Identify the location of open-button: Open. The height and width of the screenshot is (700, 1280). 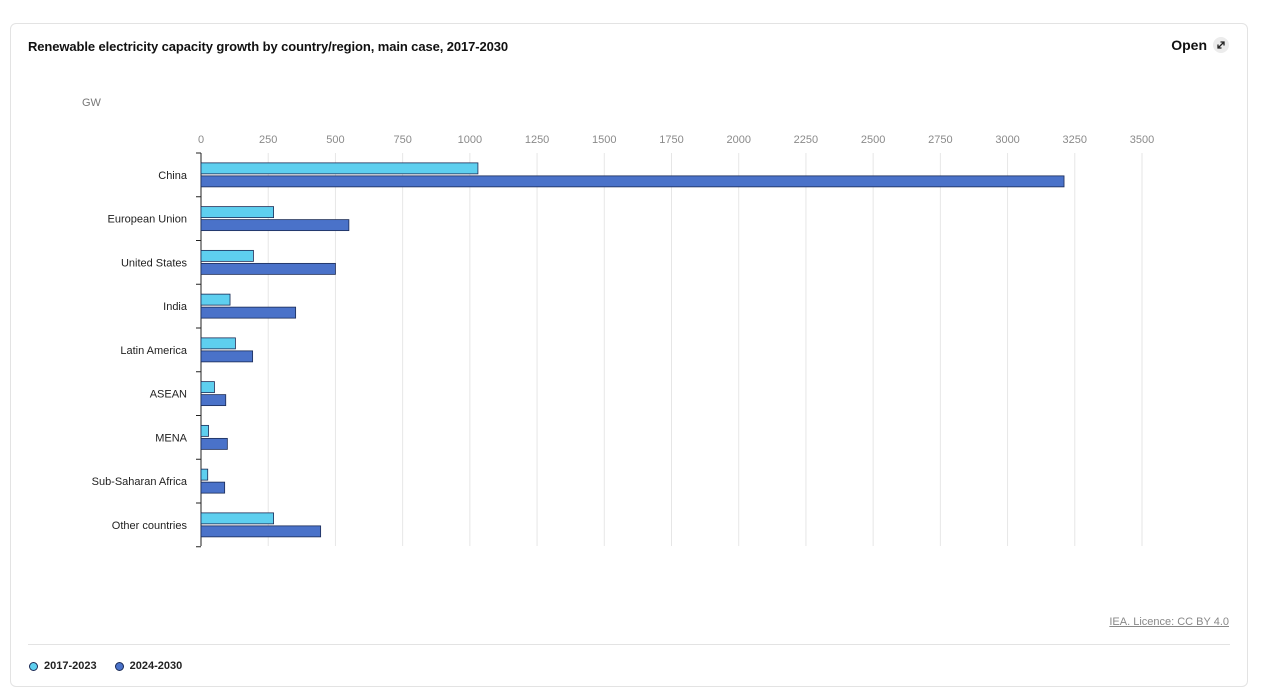
(1200, 45).